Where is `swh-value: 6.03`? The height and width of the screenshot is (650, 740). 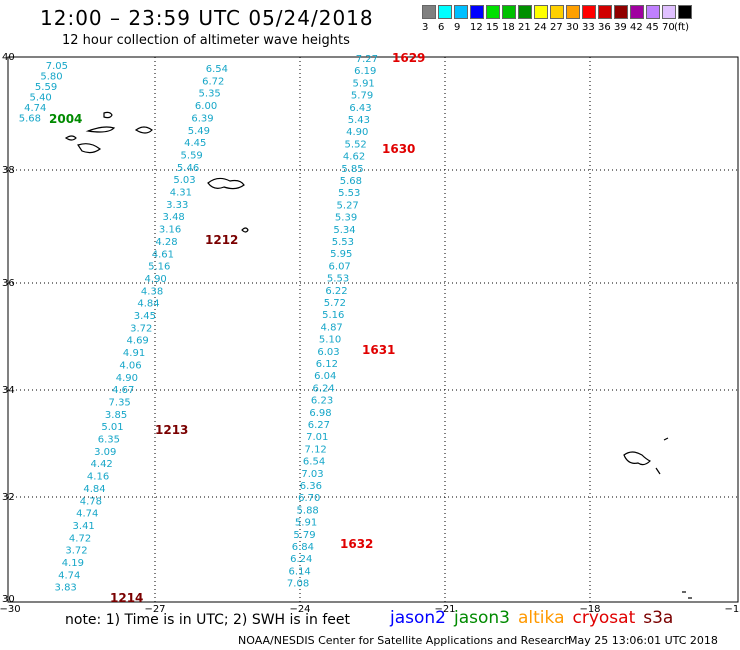
swh-value: 6.03 is located at coordinates (328, 352).